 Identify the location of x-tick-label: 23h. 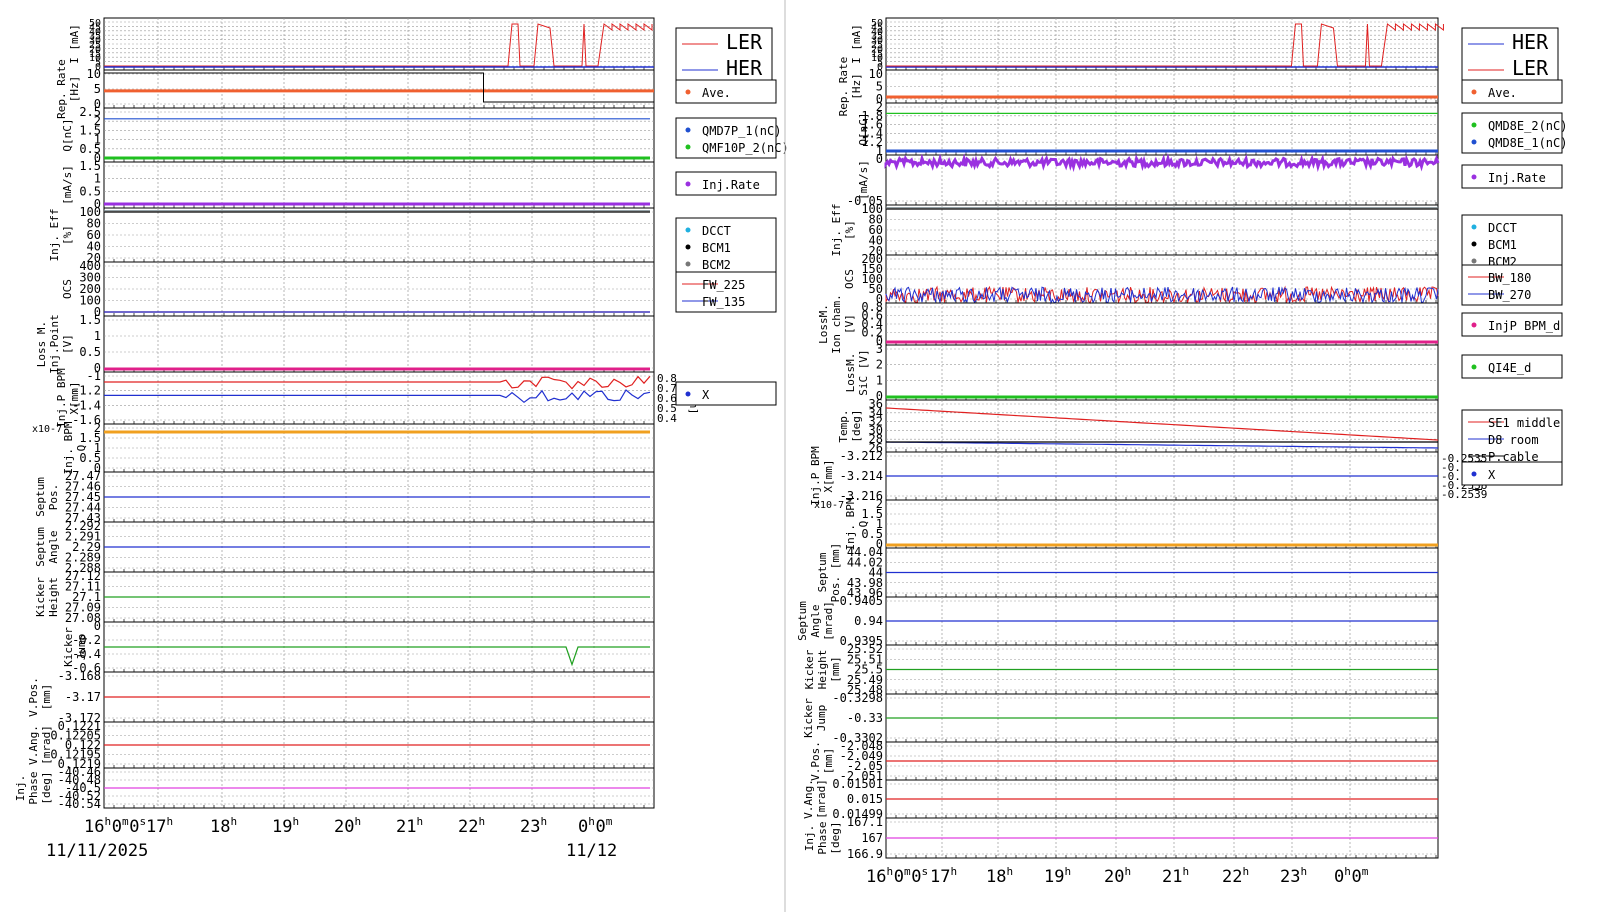
(1293, 876).